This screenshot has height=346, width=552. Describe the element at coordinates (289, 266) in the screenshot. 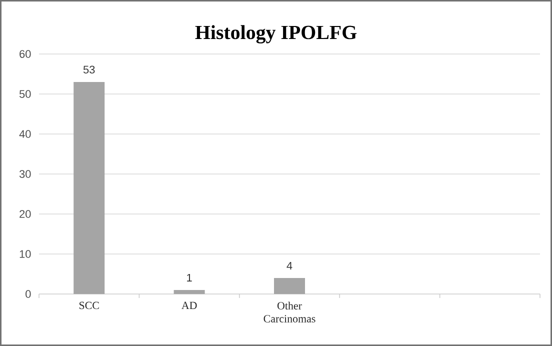

I see `data-label: 4` at that location.